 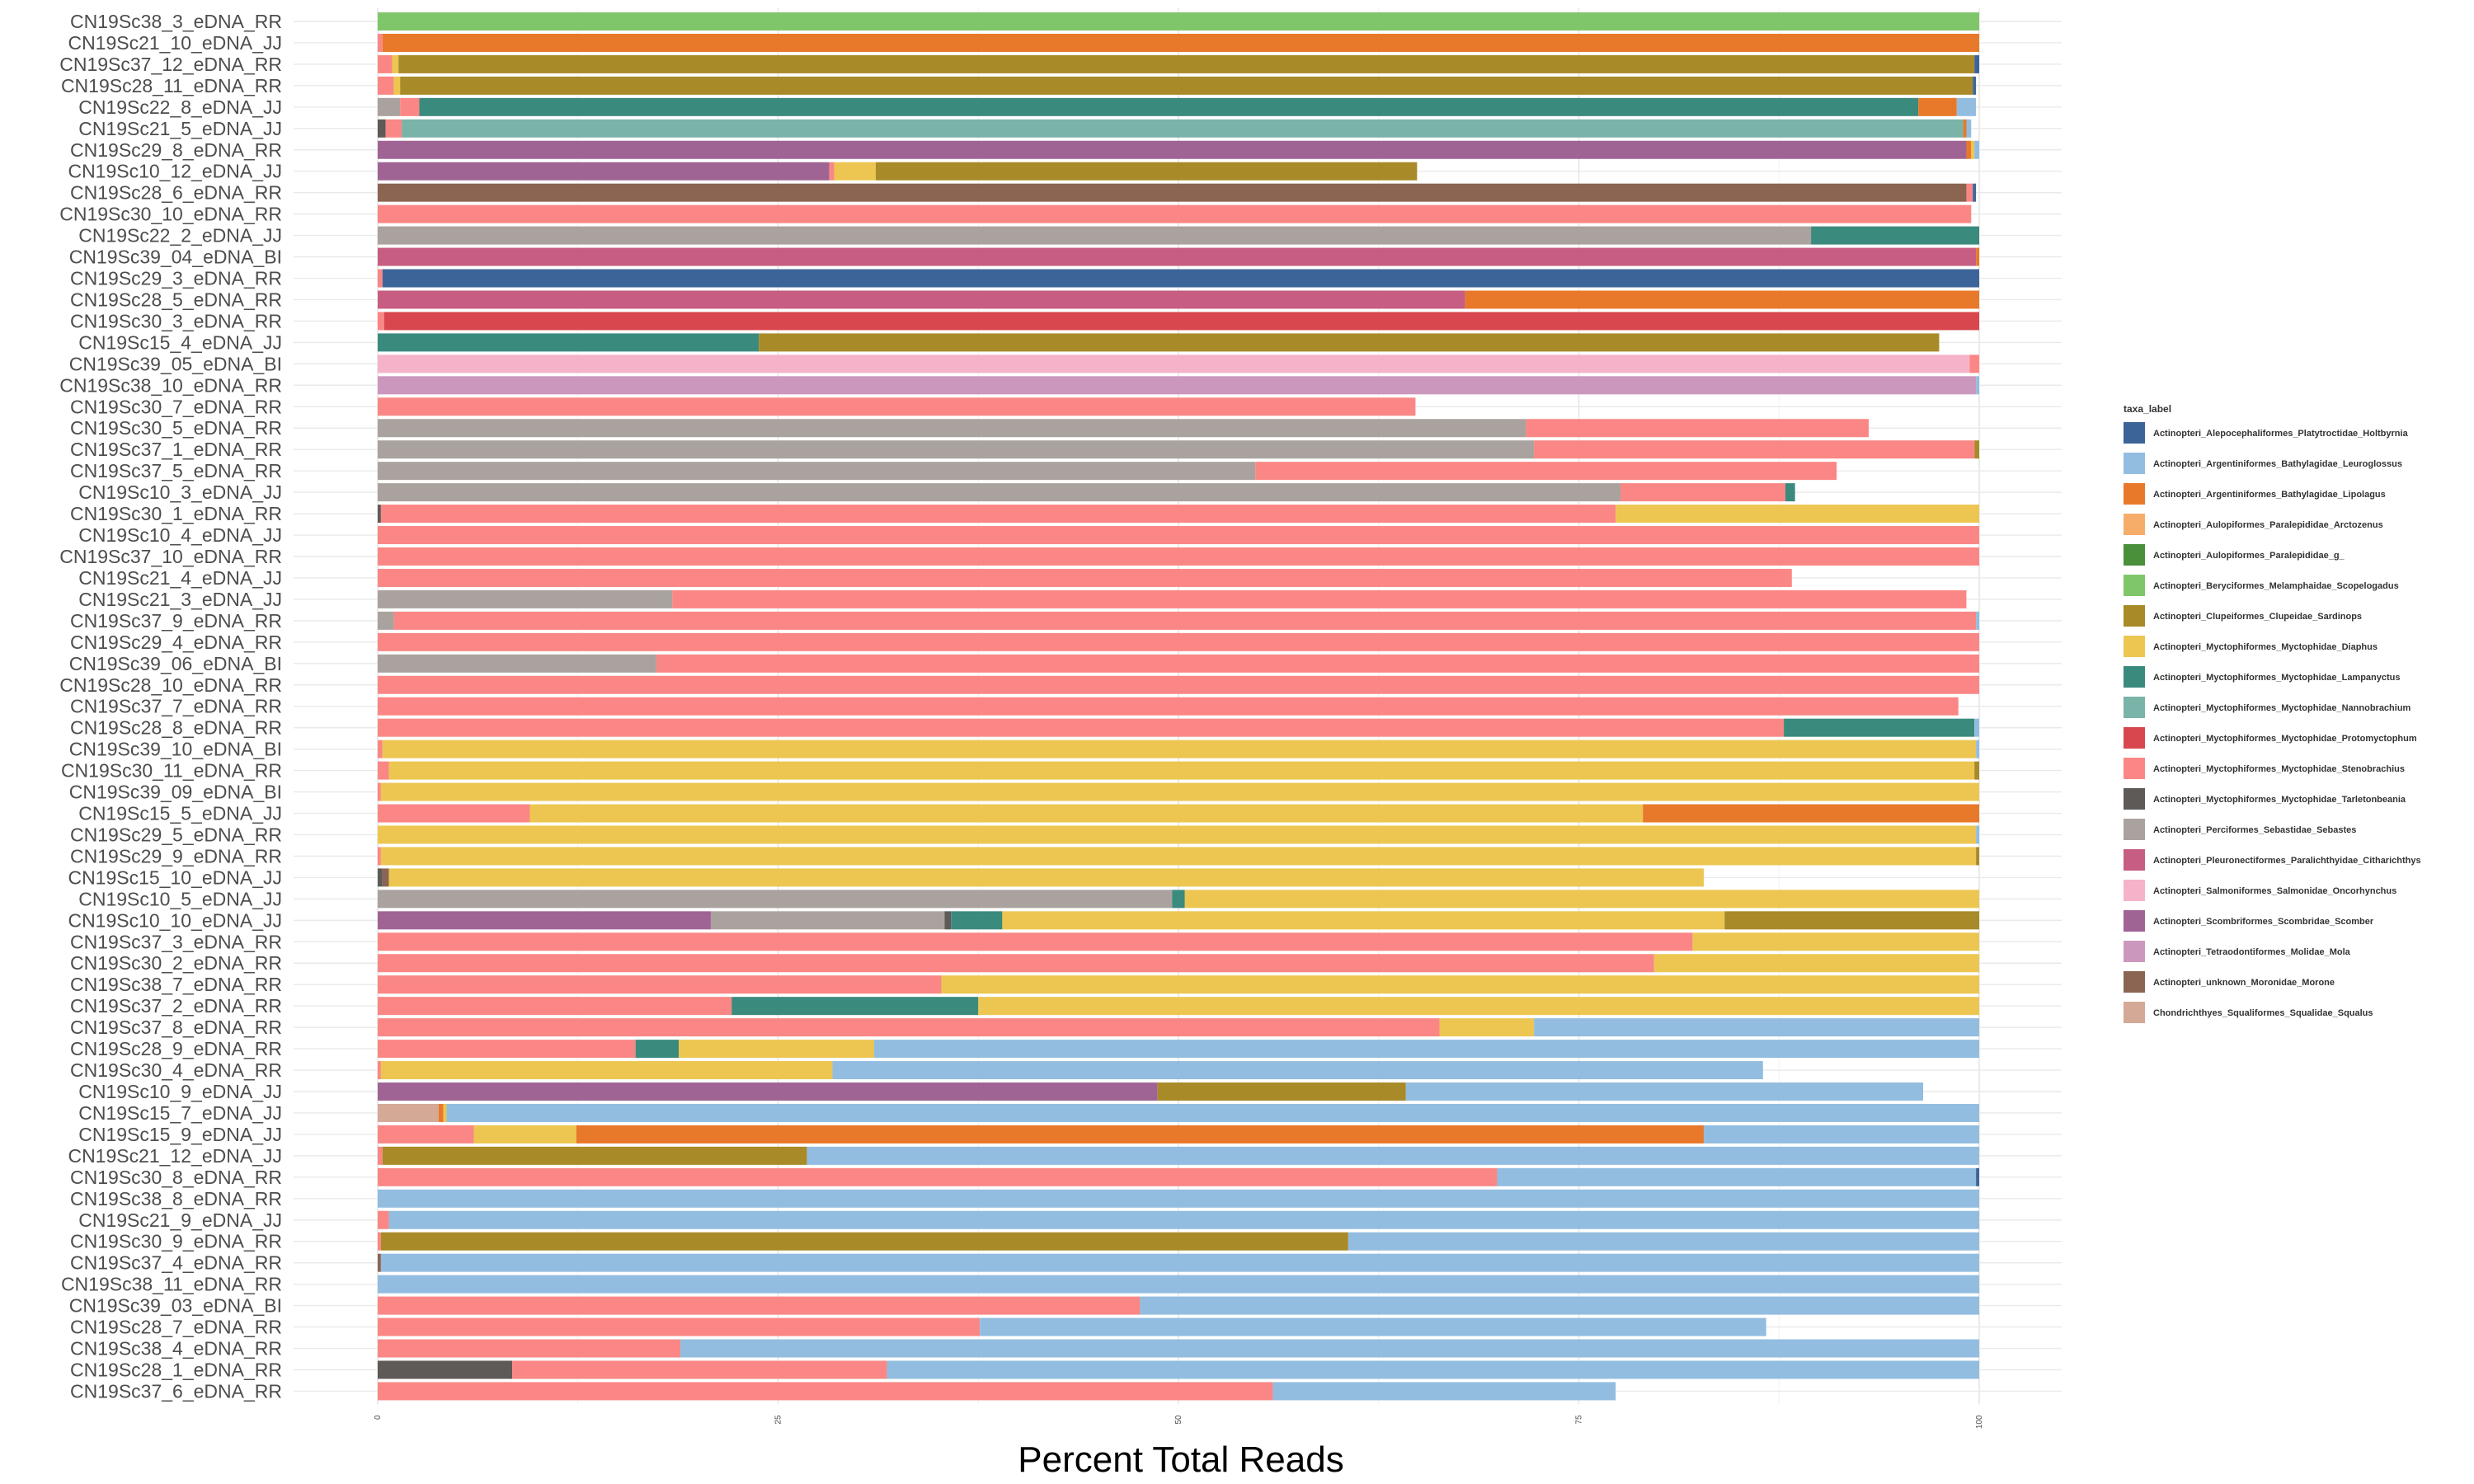 What do you see at coordinates (176, 21) in the screenshot?
I see `y-tick-label: CN19Sc38_3_eDNA_RR` at bounding box center [176, 21].